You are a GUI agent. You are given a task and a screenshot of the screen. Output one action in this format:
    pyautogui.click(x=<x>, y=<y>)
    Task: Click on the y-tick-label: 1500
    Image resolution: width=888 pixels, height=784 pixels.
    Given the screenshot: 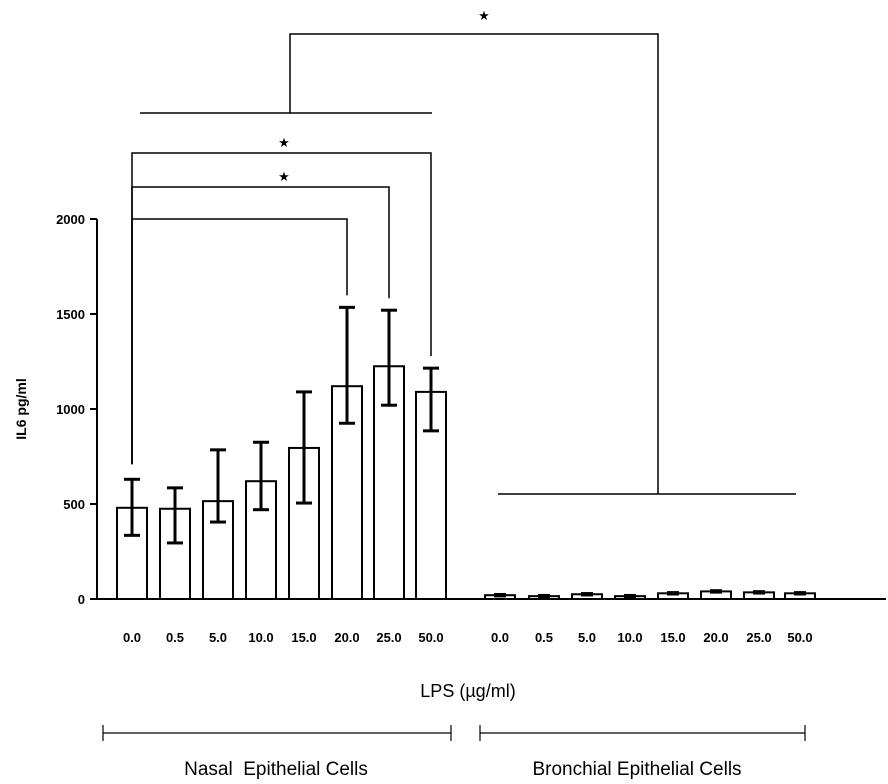 What is the action you would take?
    pyautogui.click(x=70, y=314)
    